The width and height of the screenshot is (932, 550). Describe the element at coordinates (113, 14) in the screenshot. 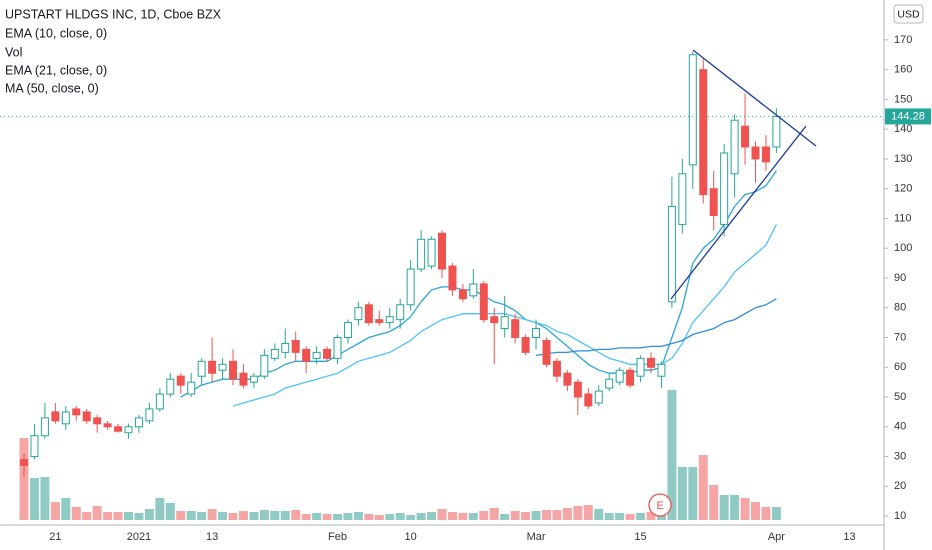

I see `legend-title: UPSTART HLDGS INC, 1D, Cboe BZX` at that location.